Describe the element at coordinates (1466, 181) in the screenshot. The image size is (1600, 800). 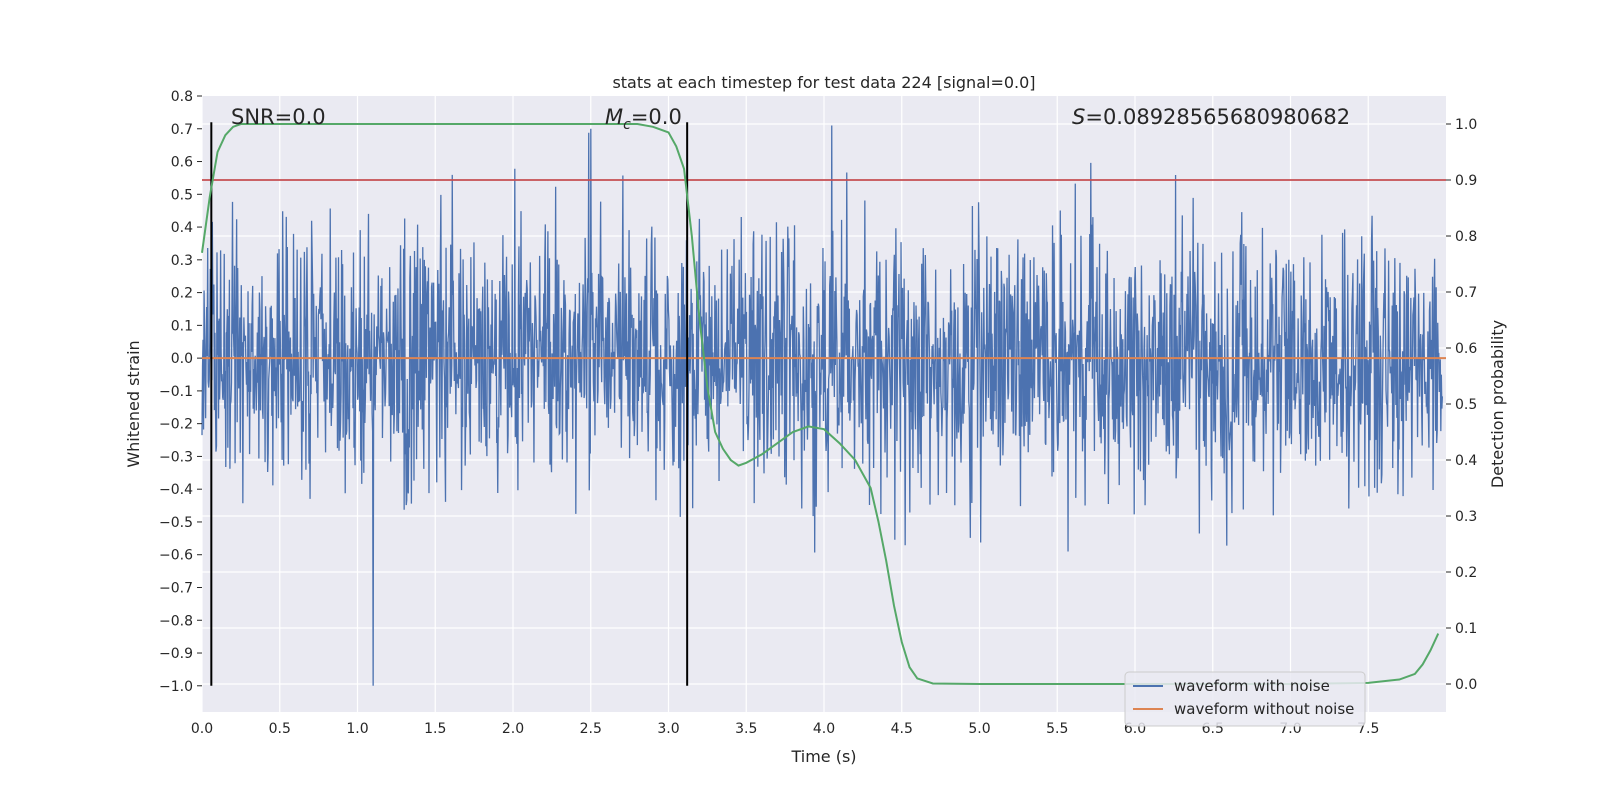
I see `y-right-tick-label: 0.9` at that location.